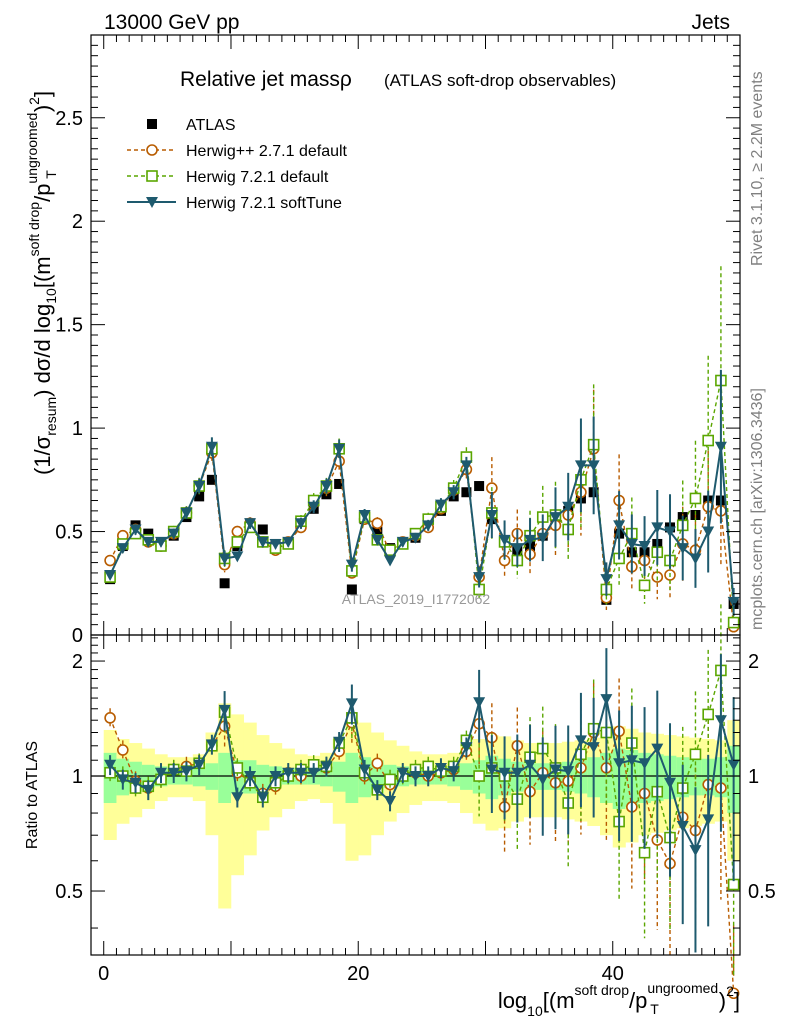 The width and height of the screenshot is (786, 1024). What do you see at coordinates (171, 22) in the screenshot?
I see `beam-label: 13000 GeV pp` at bounding box center [171, 22].